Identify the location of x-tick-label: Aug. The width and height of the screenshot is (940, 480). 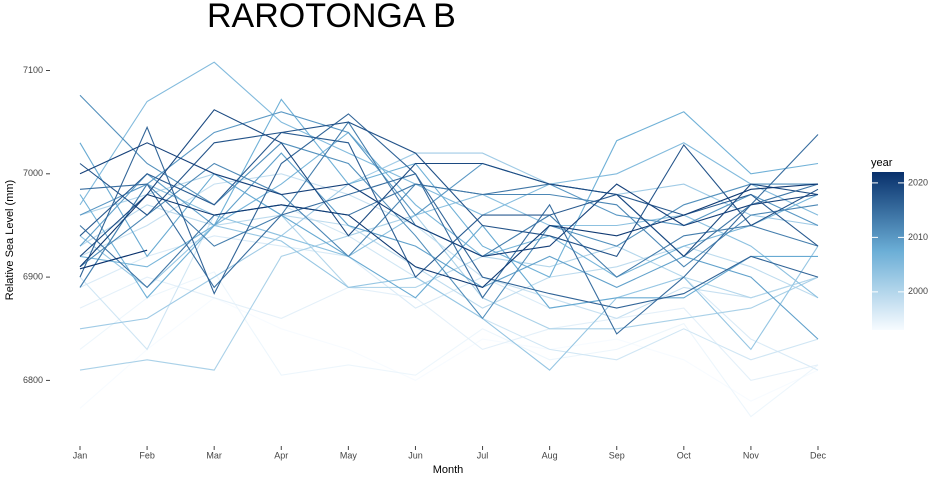
(550, 455).